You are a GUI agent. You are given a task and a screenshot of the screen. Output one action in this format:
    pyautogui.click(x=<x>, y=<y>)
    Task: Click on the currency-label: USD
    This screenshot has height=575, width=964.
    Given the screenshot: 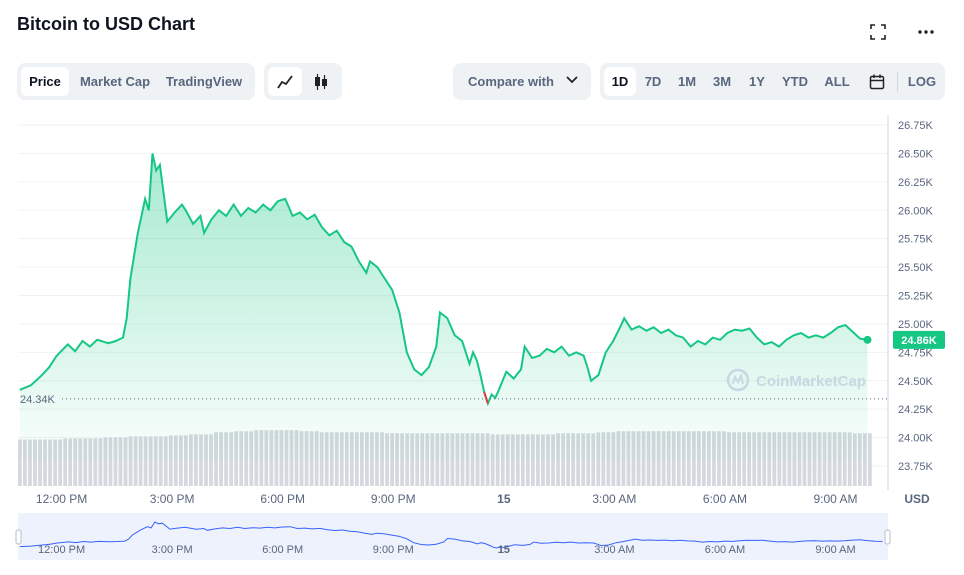 What is the action you would take?
    pyautogui.click(x=917, y=499)
    